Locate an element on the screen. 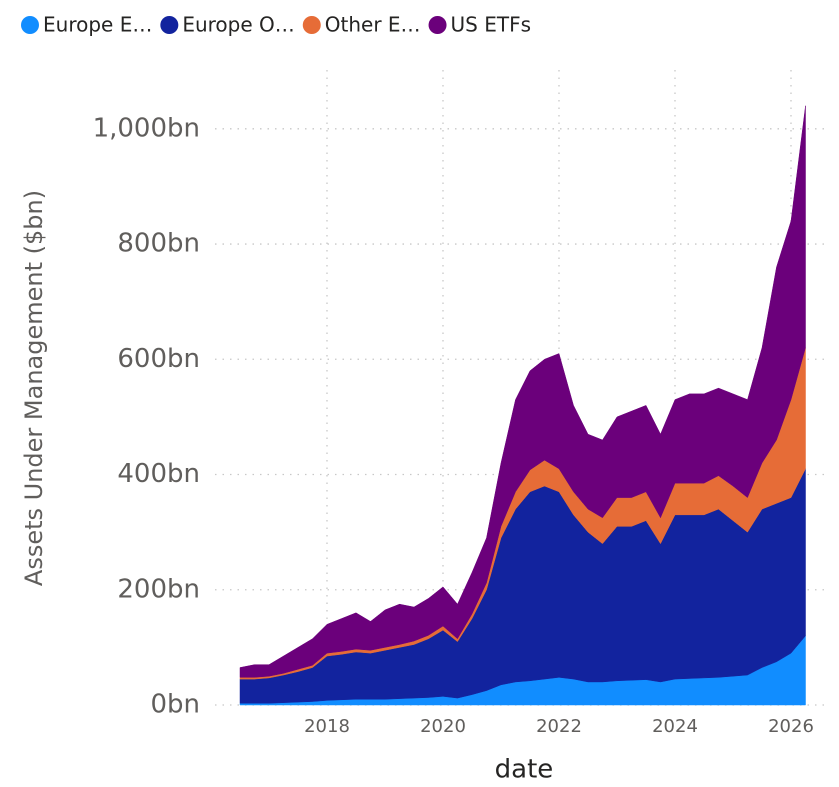 Image resolution: width=839 pixels, height=787 pixels. x-tick-label: 2022 is located at coordinates (559, 726).